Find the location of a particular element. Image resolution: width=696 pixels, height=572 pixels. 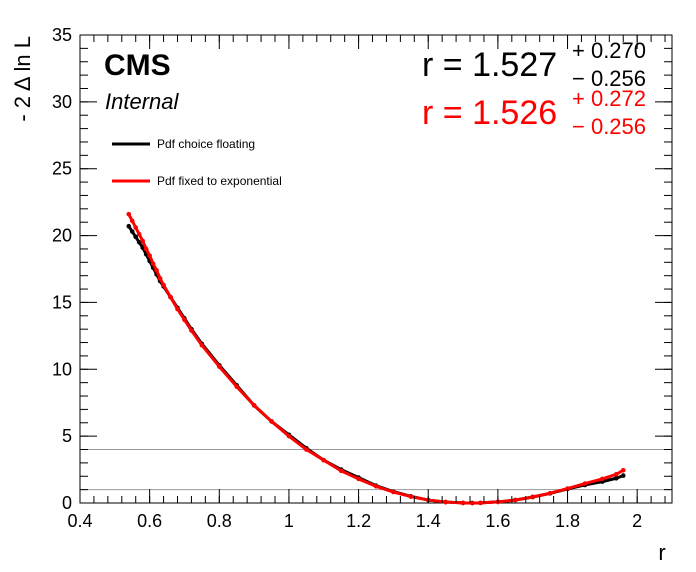

result-floating-value: r = 1.527 is located at coordinates (489, 65).